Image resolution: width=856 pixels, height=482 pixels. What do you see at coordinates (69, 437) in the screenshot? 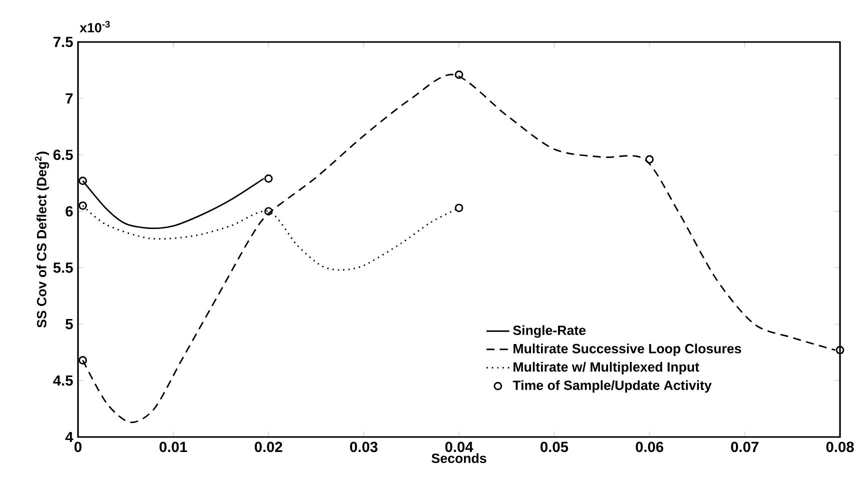
I see `y-tick-label: 4` at bounding box center [69, 437].